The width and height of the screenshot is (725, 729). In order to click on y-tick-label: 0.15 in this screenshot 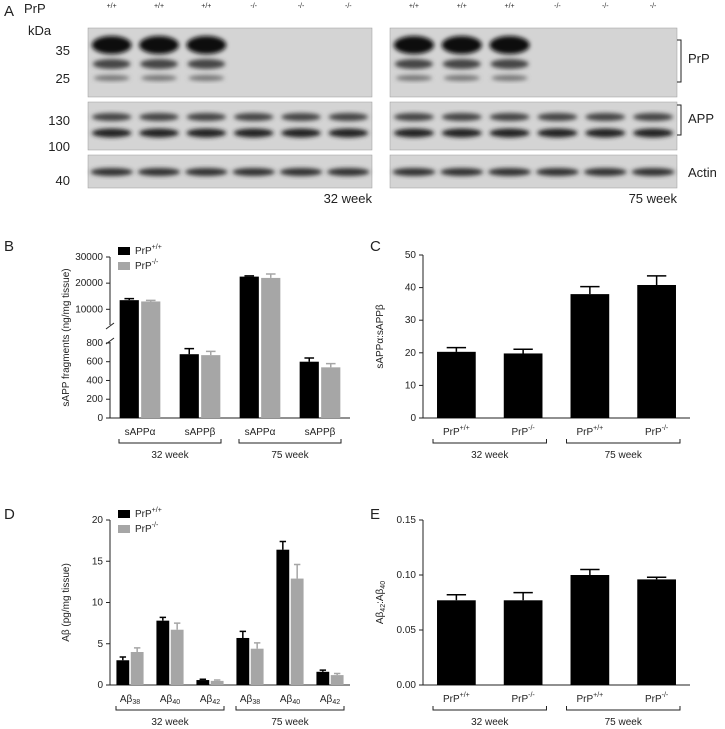, I will do `click(407, 520)`.